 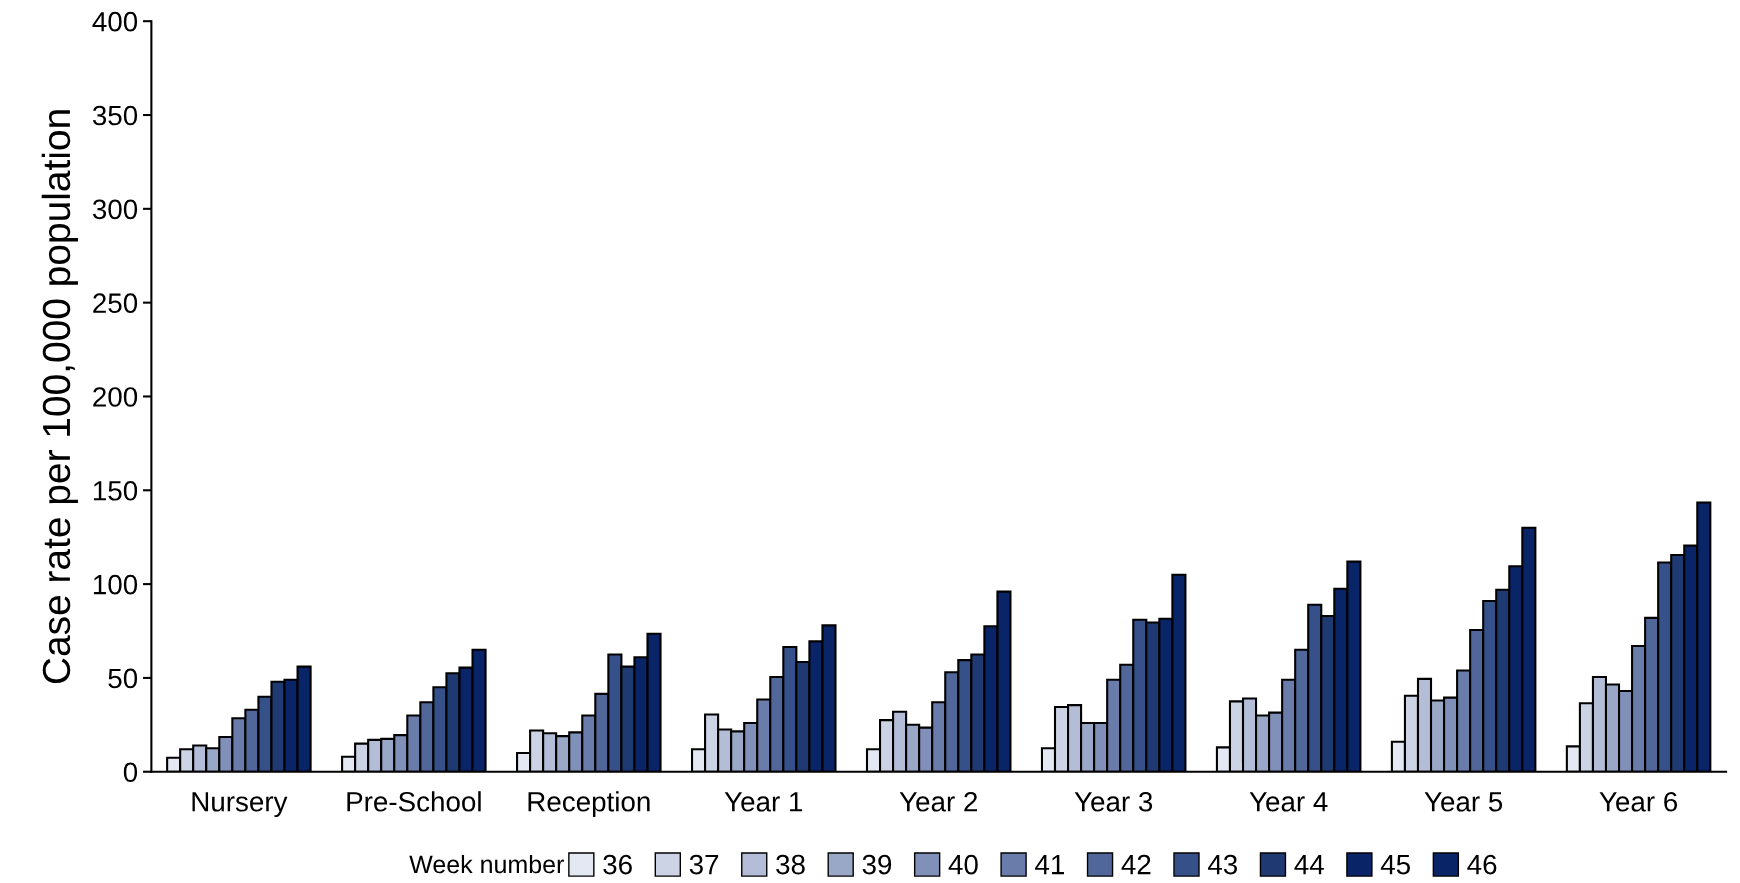 I want to click on legend-label: 38, so click(x=790, y=864).